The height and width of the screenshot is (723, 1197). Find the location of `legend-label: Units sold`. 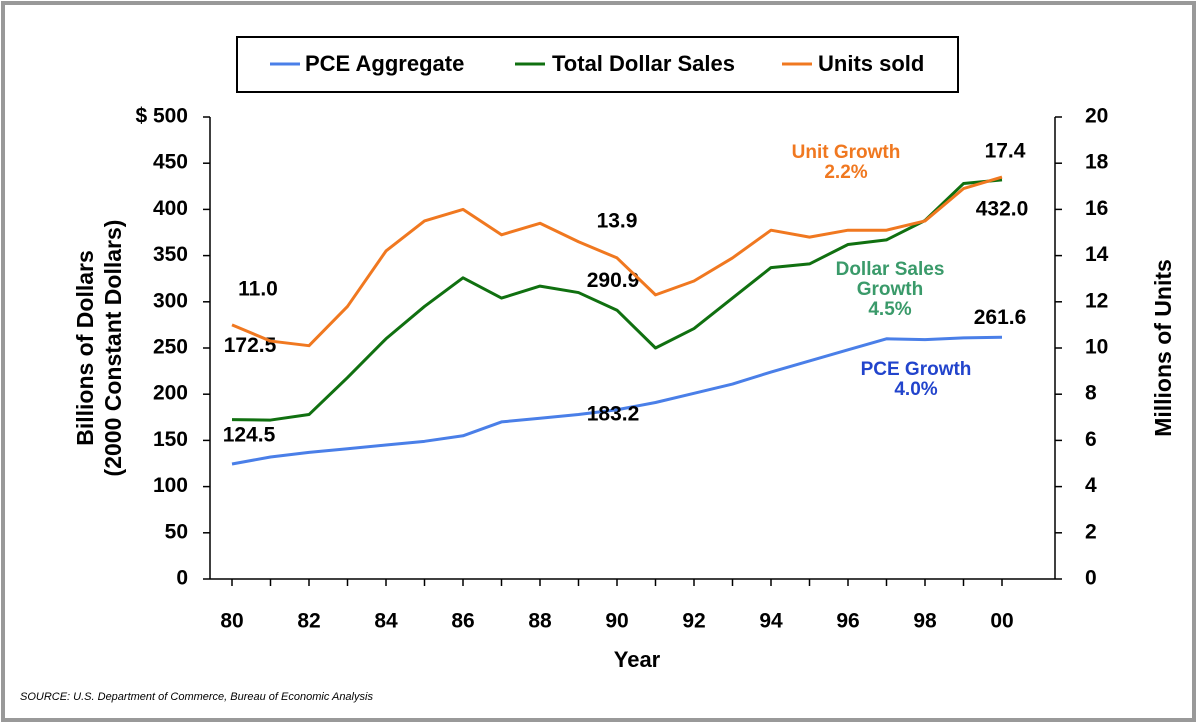

legend-label: Units sold is located at coordinates (871, 63).